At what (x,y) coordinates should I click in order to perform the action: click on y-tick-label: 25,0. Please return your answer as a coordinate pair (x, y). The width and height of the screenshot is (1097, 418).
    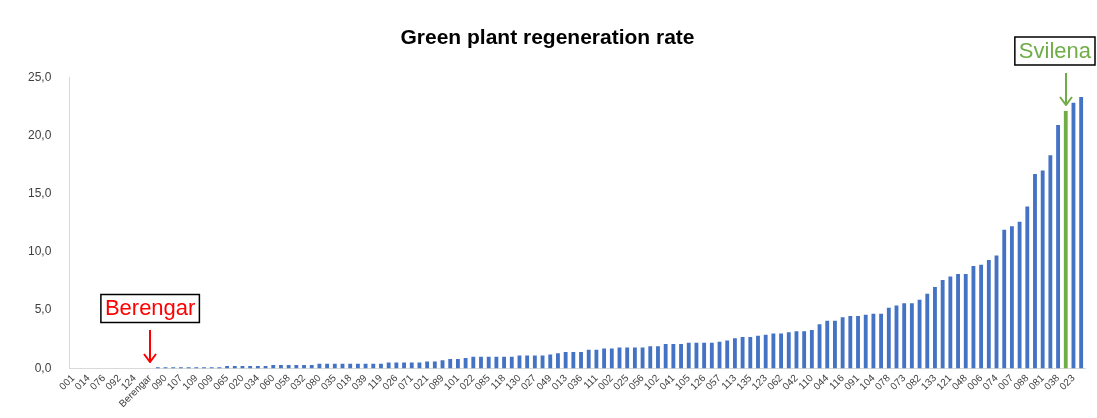
    Looking at the image, I should click on (40, 76).